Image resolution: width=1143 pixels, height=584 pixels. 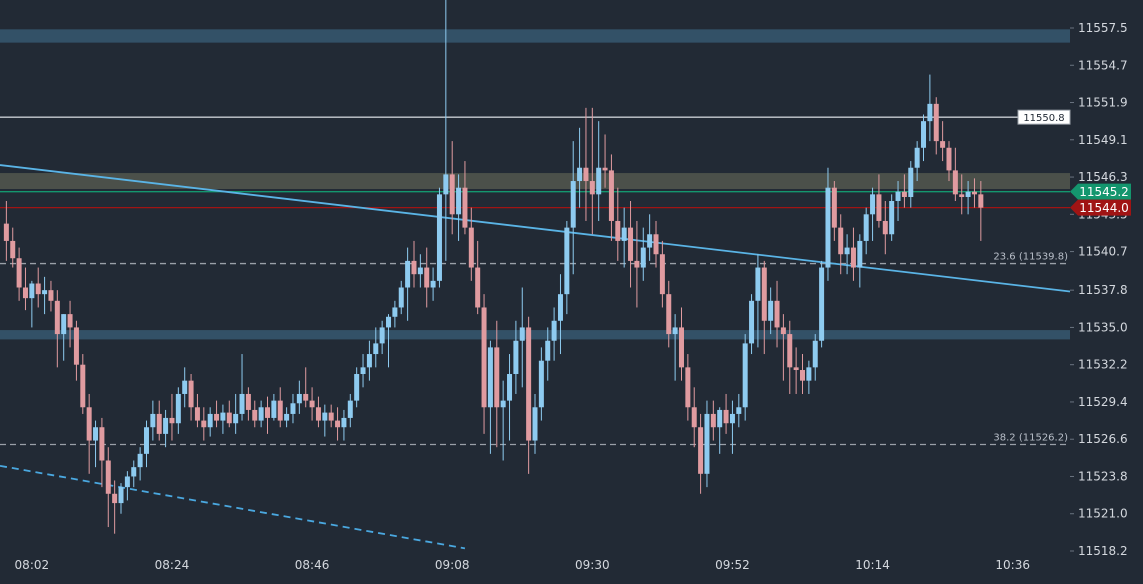 What do you see at coordinates (452, 565) in the screenshot?
I see `x-tick-label: 09:08` at bounding box center [452, 565].